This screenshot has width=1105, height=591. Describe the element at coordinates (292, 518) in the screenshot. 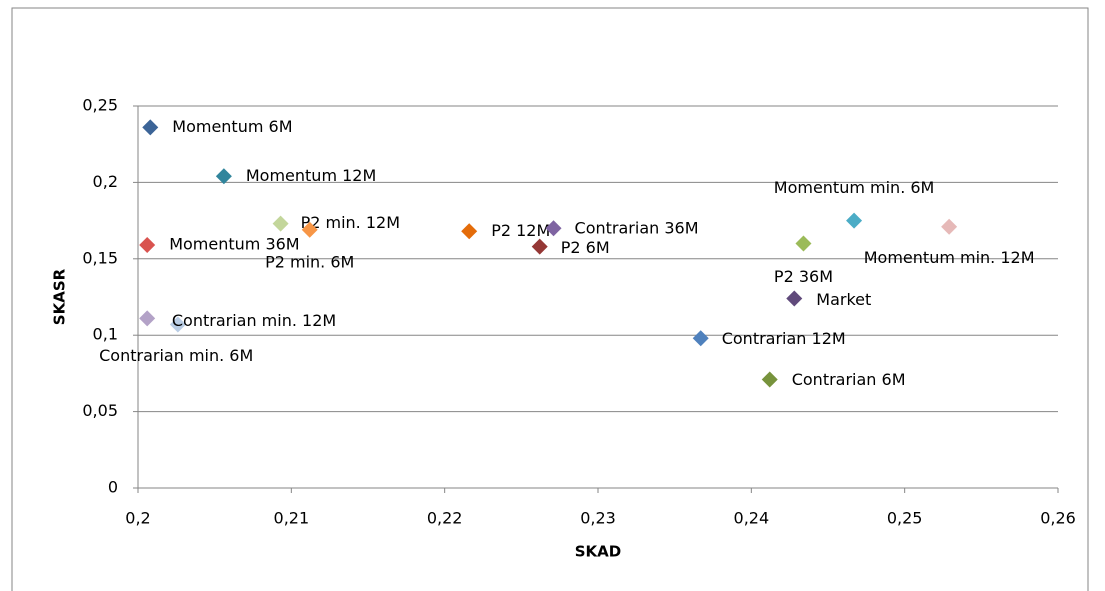

I see `x-tick-label: 0,21` at that location.